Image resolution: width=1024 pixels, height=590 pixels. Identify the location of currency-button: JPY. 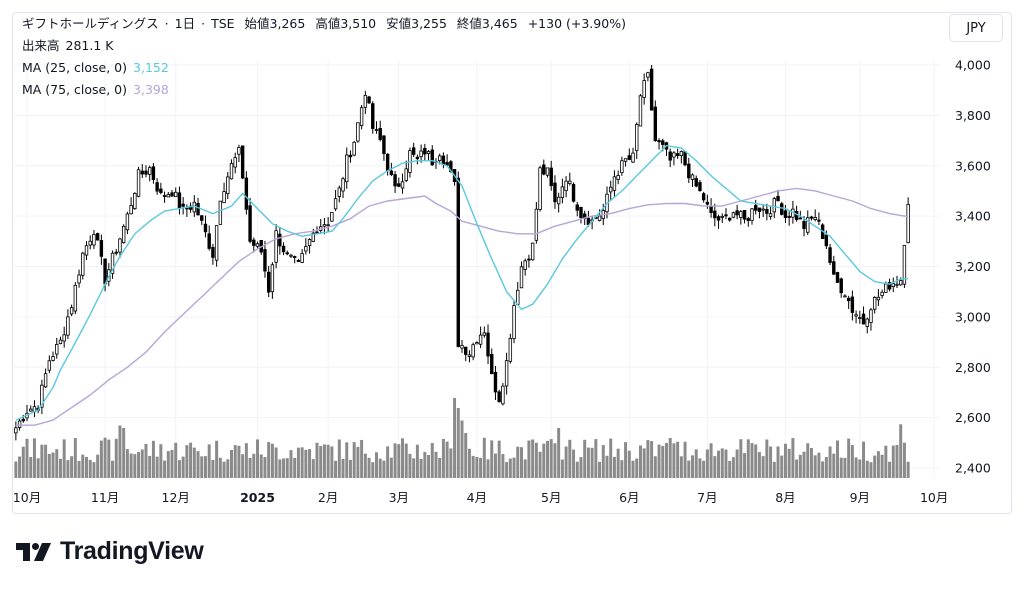
(976, 28).